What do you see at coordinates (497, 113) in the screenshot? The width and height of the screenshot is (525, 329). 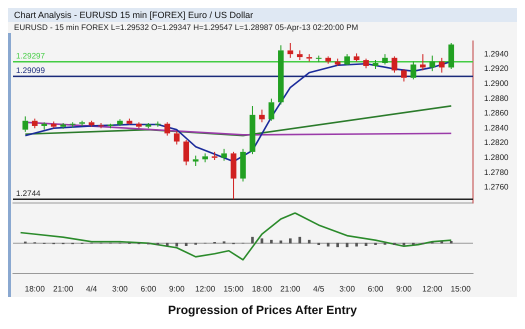 I see `y-tick-label: 1.2860` at bounding box center [497, 113].